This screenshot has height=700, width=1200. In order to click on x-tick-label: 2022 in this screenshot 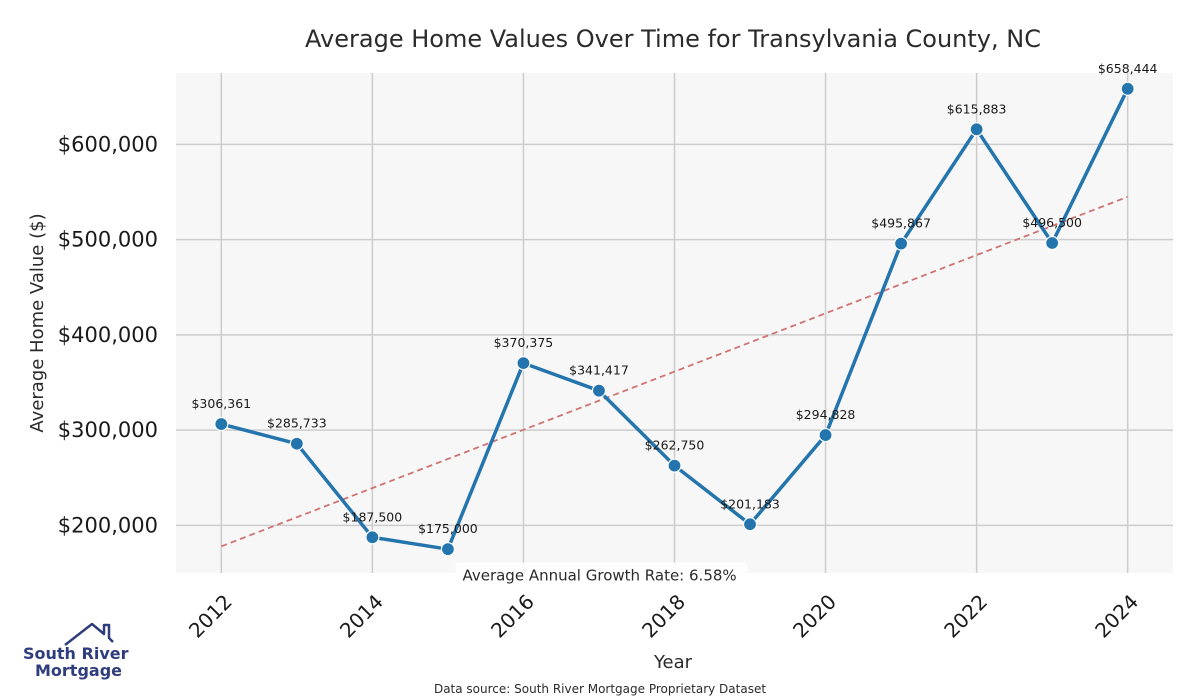, I will do `click(965, 616)`.